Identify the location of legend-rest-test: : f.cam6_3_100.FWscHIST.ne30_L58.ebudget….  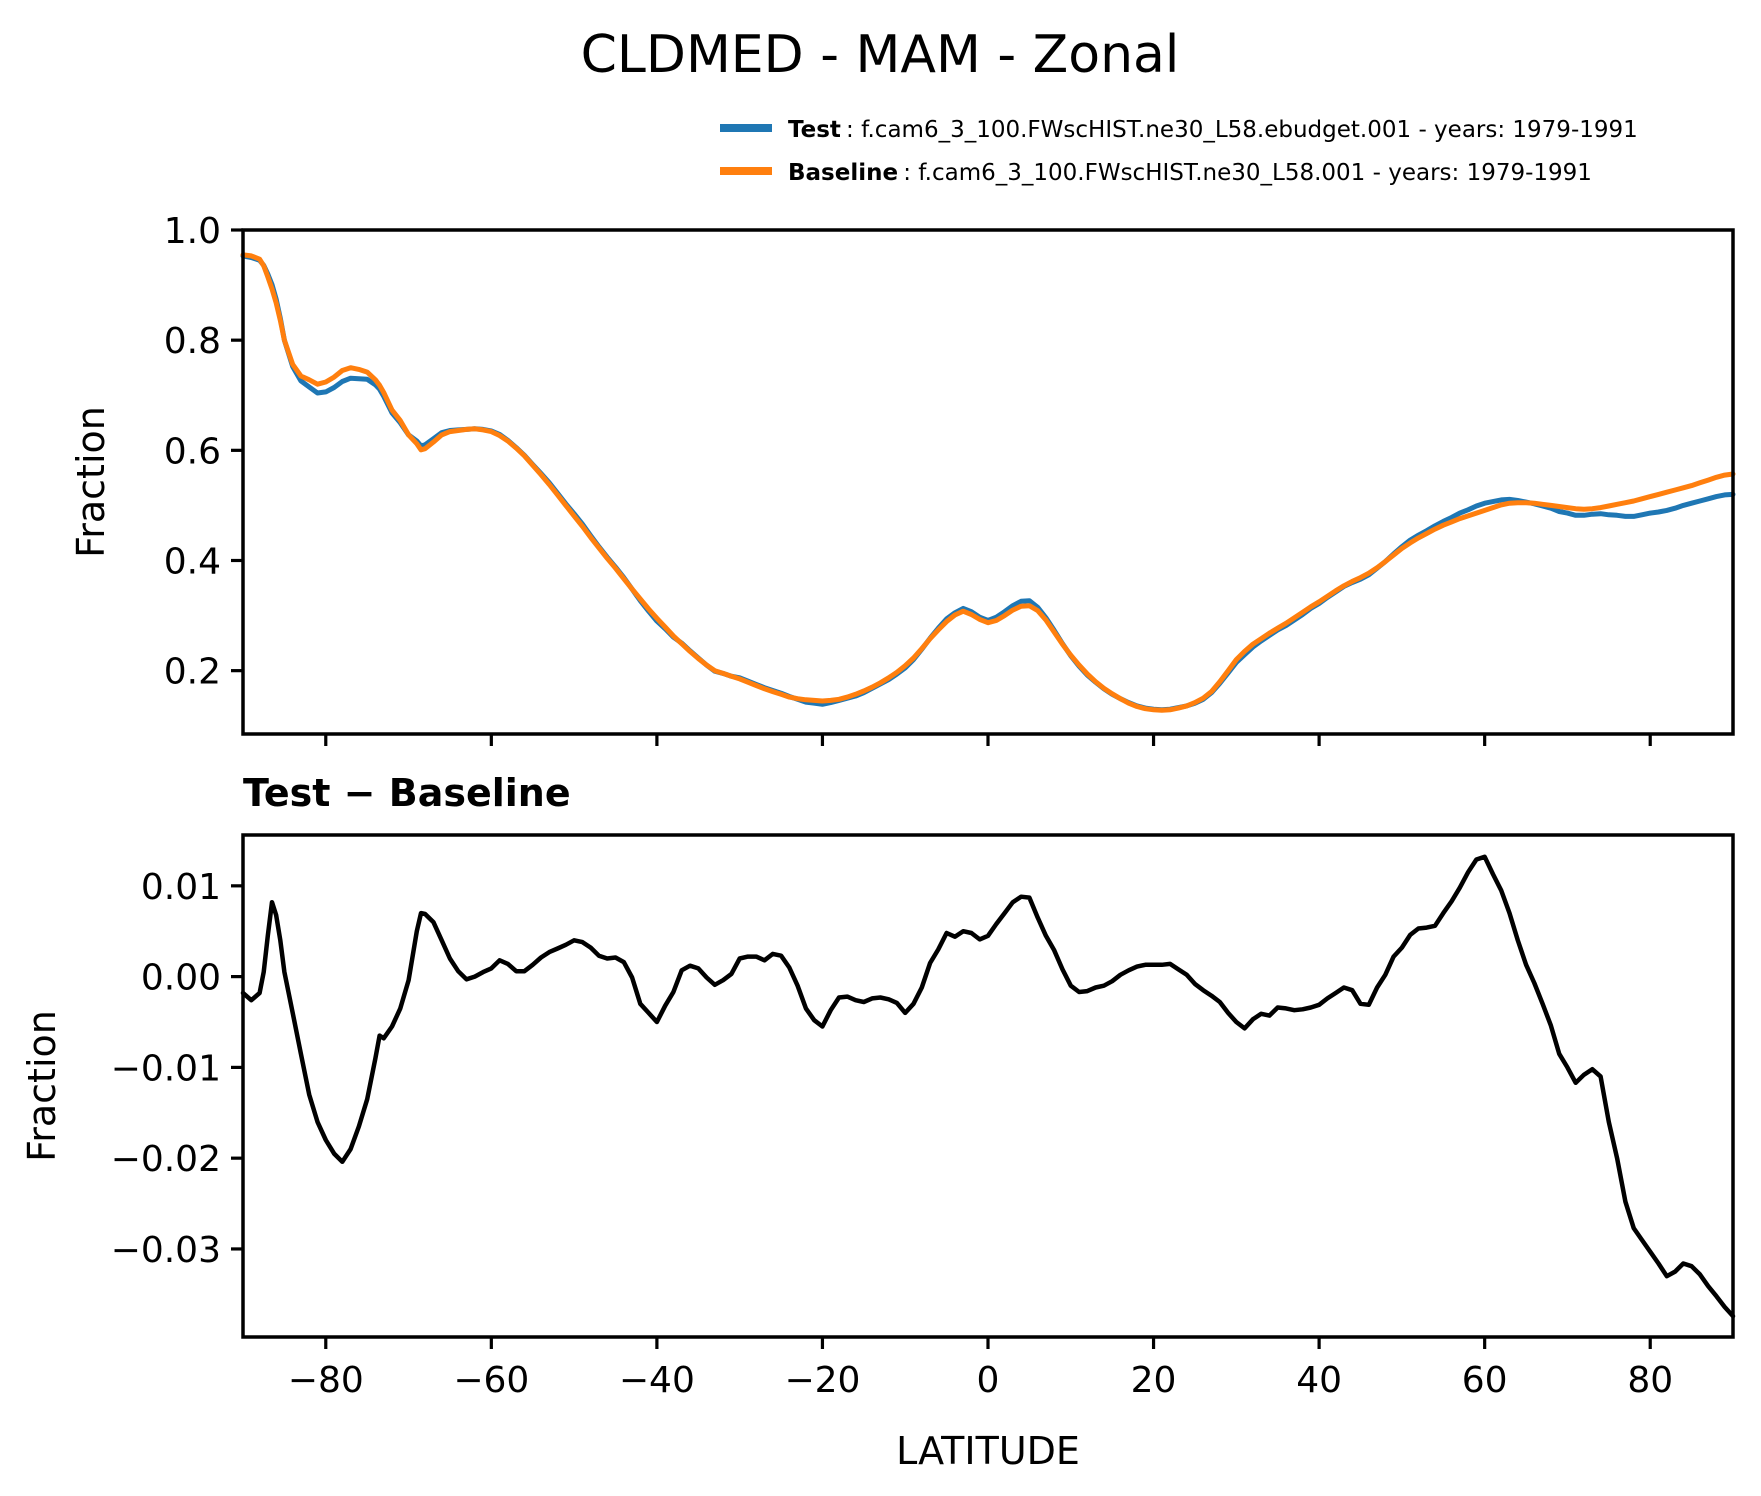
(1242, 130).